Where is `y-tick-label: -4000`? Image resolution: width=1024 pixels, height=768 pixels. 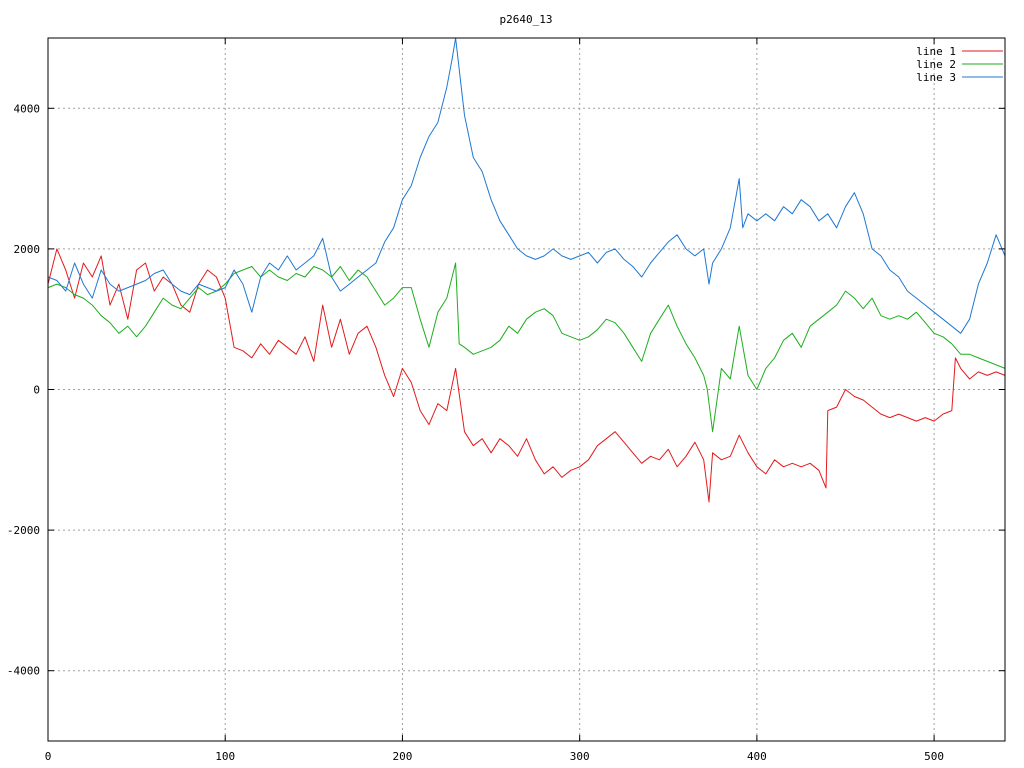 y-tick-label: -4000 is located at coordinates (23, 671).